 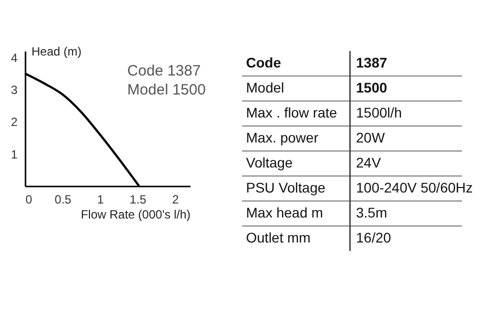 What do you see at coordinates (278, 238) in the screenshot?
I see `text: Outlet mm` at bounding box center [278, 238].